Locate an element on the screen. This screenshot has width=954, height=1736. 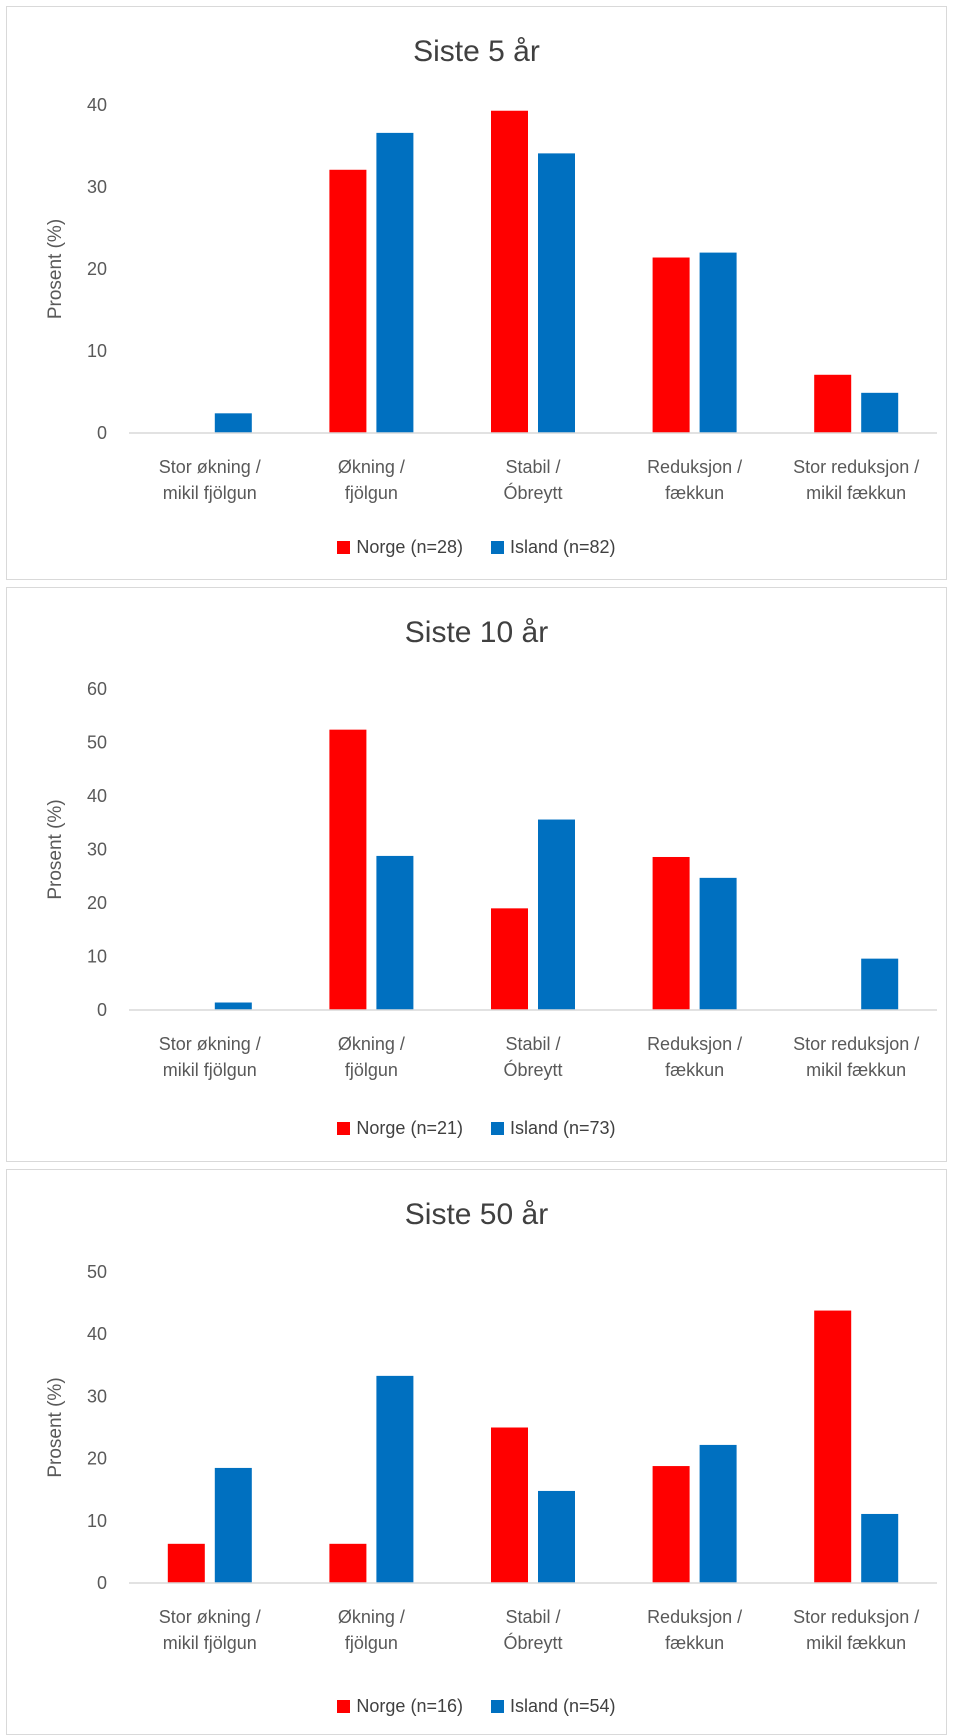
legend-item-norge: Norge (n=21) is located at coordinates (400, 1128).